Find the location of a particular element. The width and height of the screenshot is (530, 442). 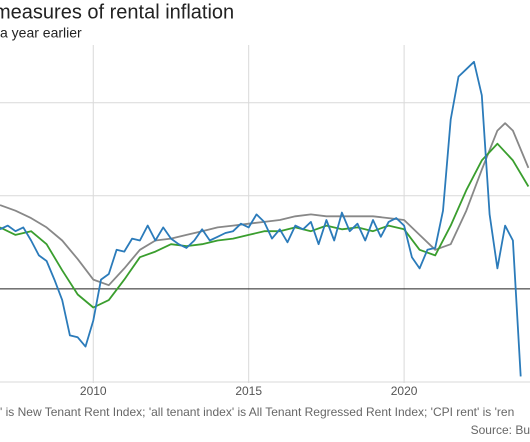

chart-subtitle: a year earlier is located at coordinates (41, 33).